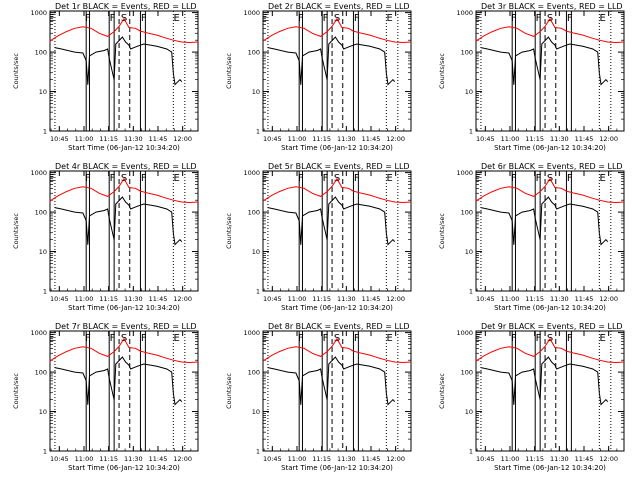 Image resolution: width=640 pixels, height=480 pixels. Describe the element at coordinates (331, 221) in the screenshot. I see `series-line-events` at that location.